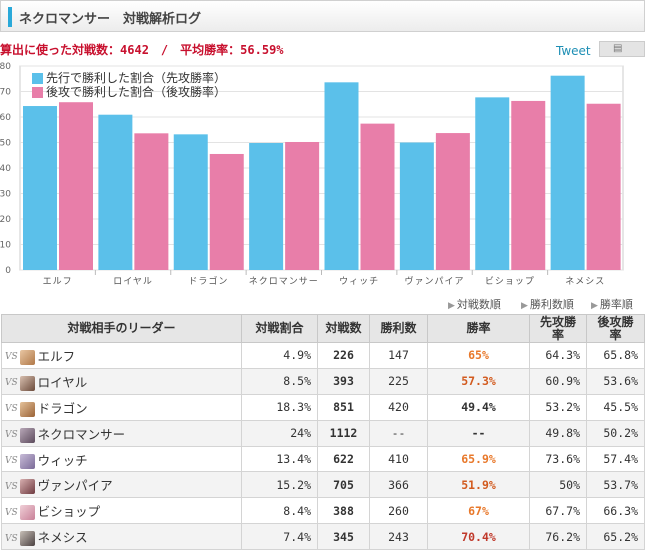  I want to click on table-row: VS ロイヤル 8.5% 393 225 57.3% 60.9% 53.6%, so click(323, 381).